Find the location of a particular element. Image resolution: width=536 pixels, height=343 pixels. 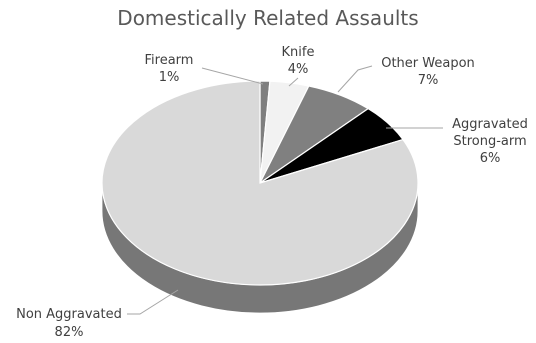

leader-line-knife is located at coordinates (293, 82).